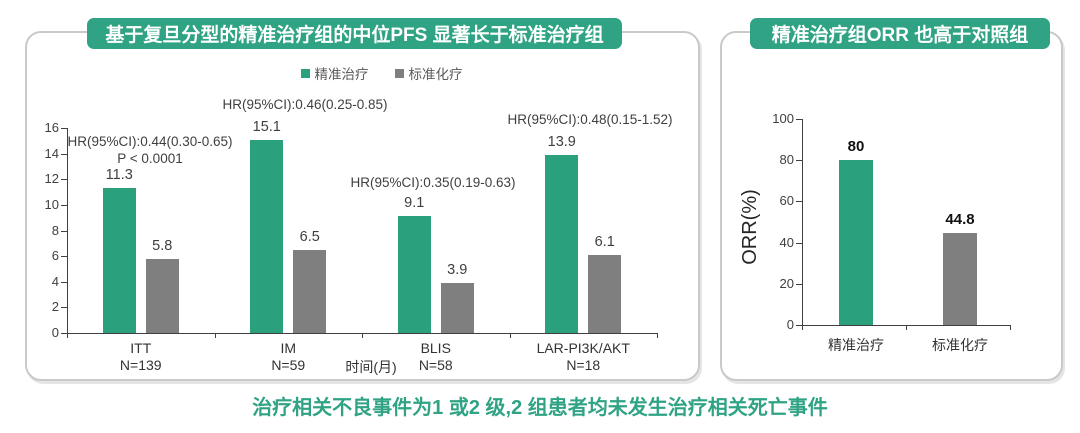 This screenshot has height=433, width=1080. What do you see at coordinates (354, 33) in the screenshot?
I see `pfs-panel-title: 基于复旦分型的精准治疗组的中位PFS 显著长于标准治疗组` at bounding box center [354, 33].